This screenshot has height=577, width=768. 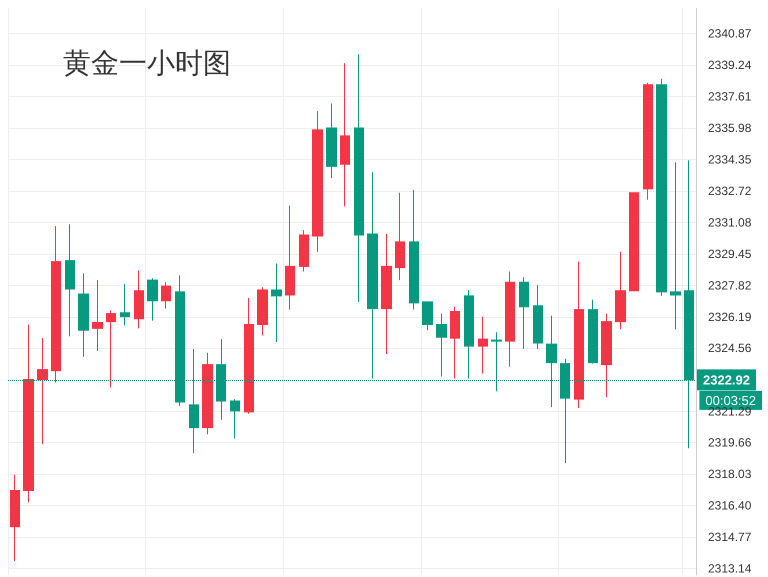 What do you see at coordinates (730, 400) in the screenshot?
I see `text: 00:03:52` at bounding box center [730, 400].